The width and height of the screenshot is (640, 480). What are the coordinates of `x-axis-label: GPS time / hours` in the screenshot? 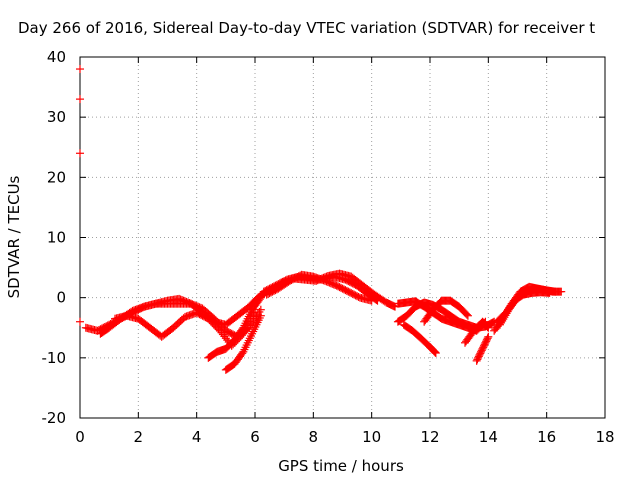 It's located at (341, 466).